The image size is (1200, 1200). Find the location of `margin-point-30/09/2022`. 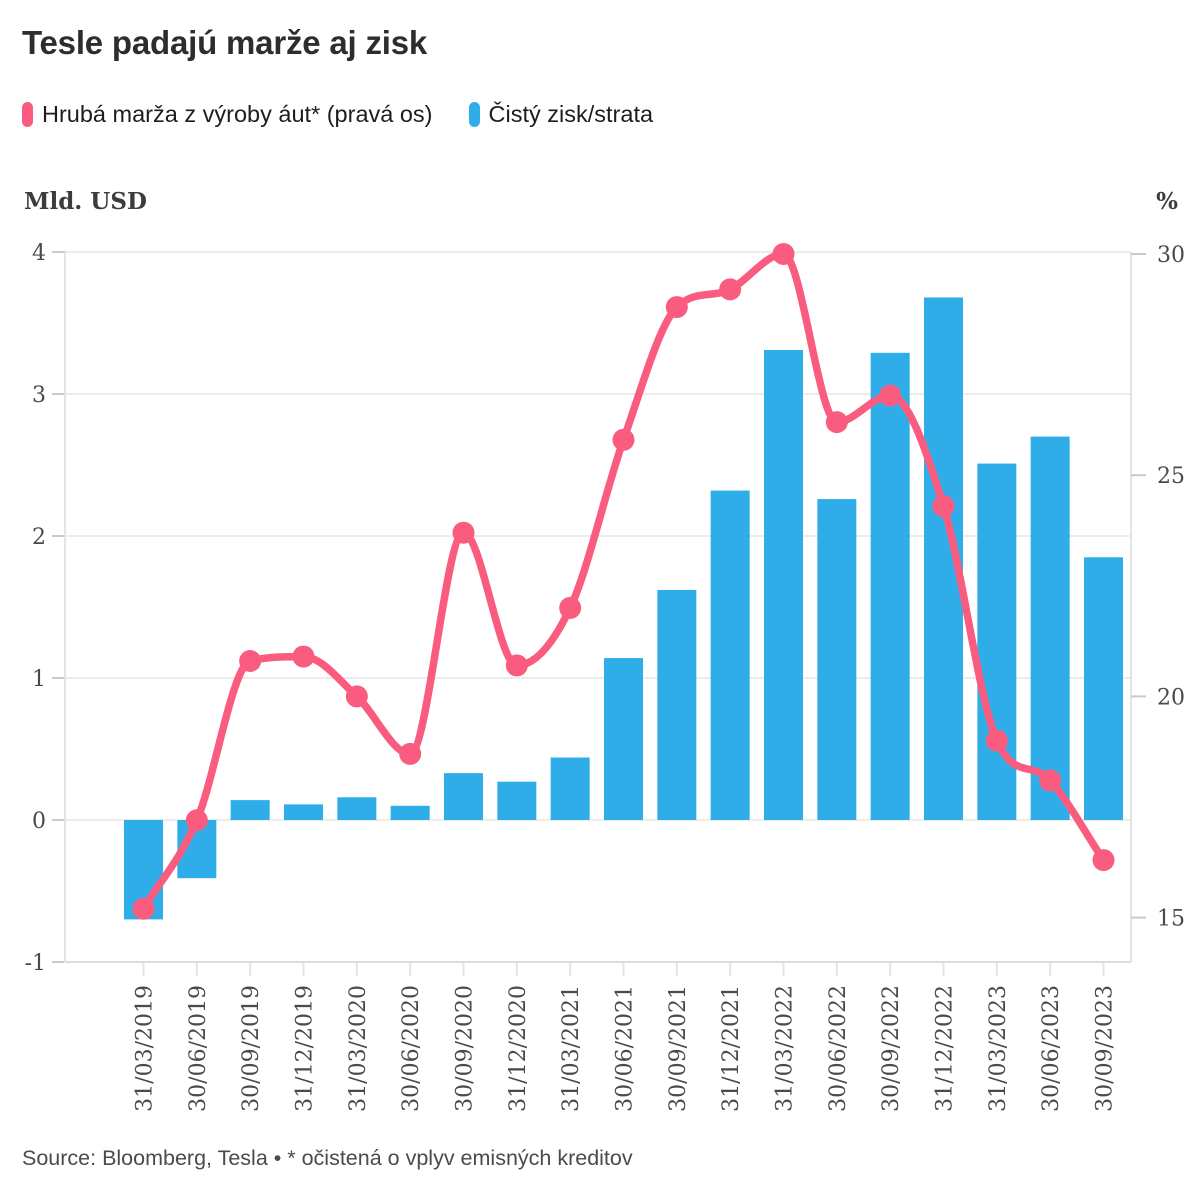

margin-point-30/09/2022 is located at coordinates (890, 395).